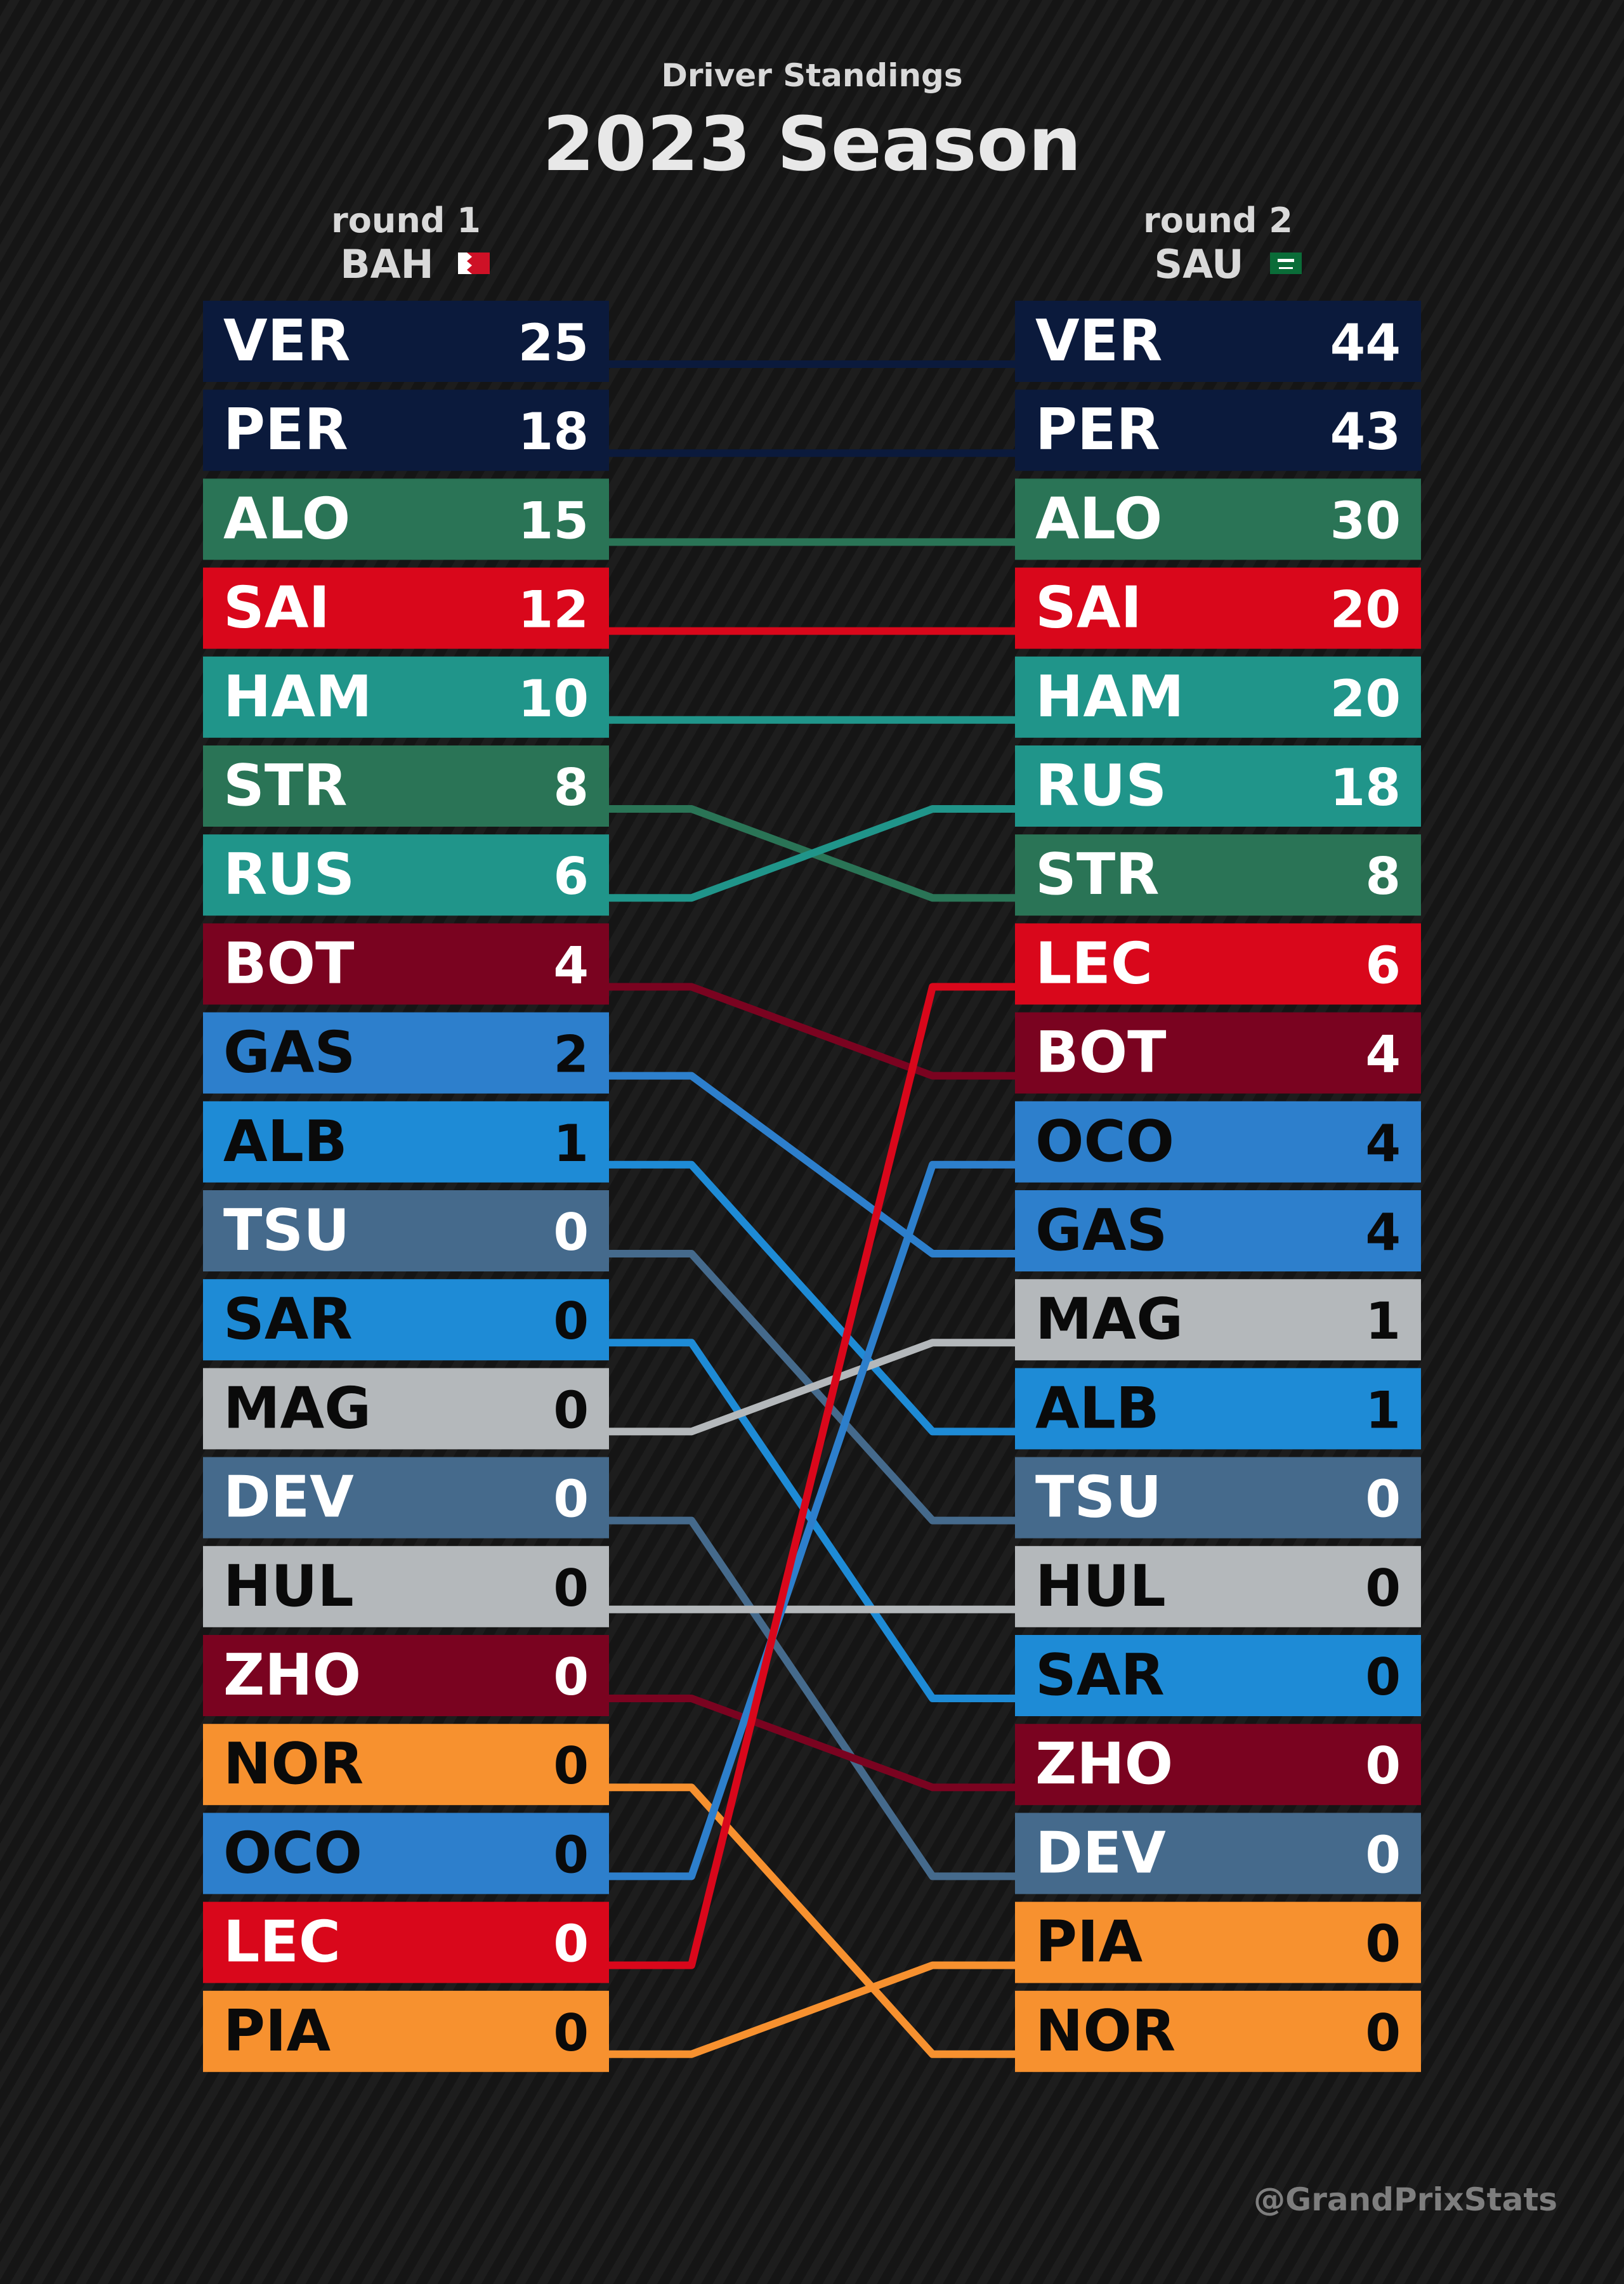  What do you see at coordinates (1218, 875) in the screenshot?
I see `standing-row: STR 8` at bounding box center [1218, 875].